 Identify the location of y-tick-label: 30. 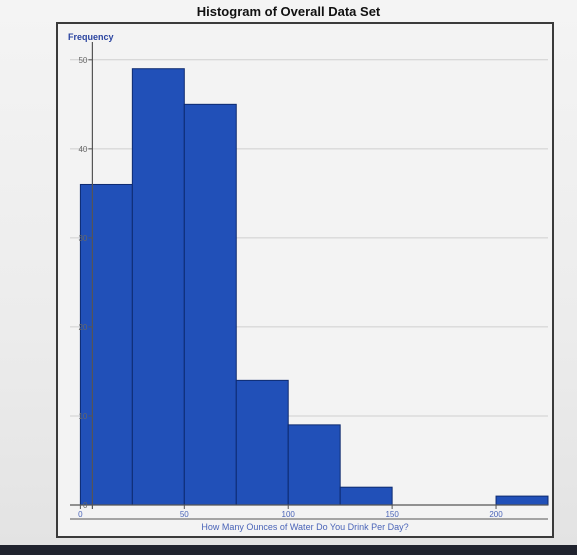
(82, 238).